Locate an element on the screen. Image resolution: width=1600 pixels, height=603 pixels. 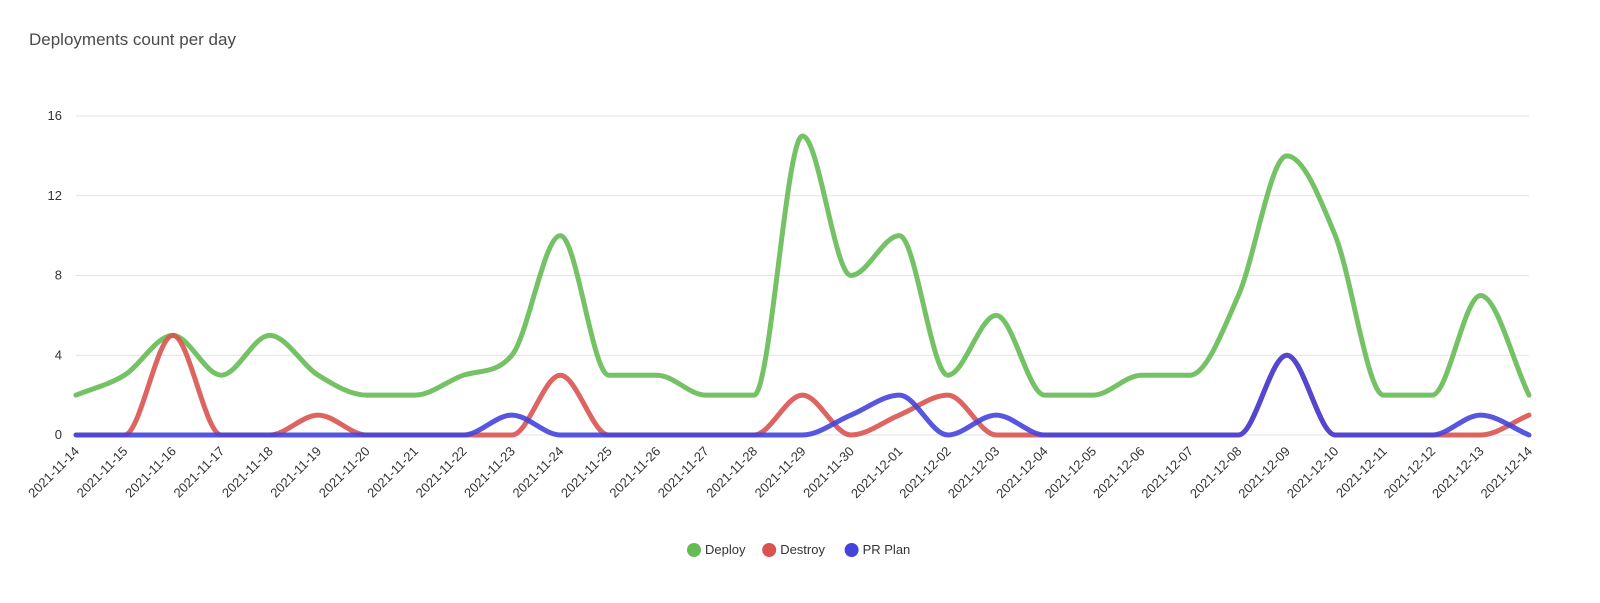
legend-item-destroy: Destroy is located at coordinates (793, 549).